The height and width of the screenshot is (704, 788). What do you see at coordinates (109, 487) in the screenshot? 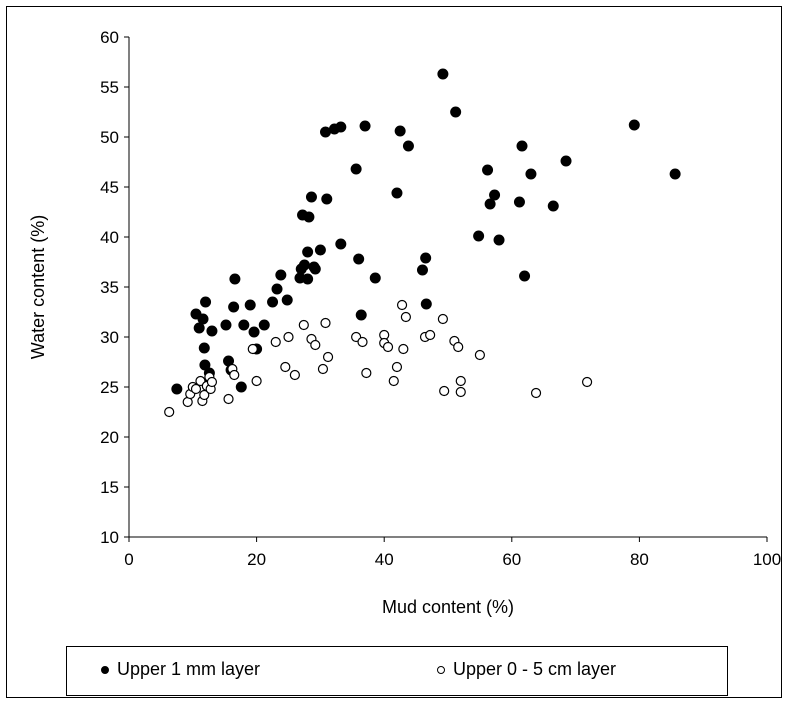
I see `y-tick-label: 15` at bounding box center [109, 487].